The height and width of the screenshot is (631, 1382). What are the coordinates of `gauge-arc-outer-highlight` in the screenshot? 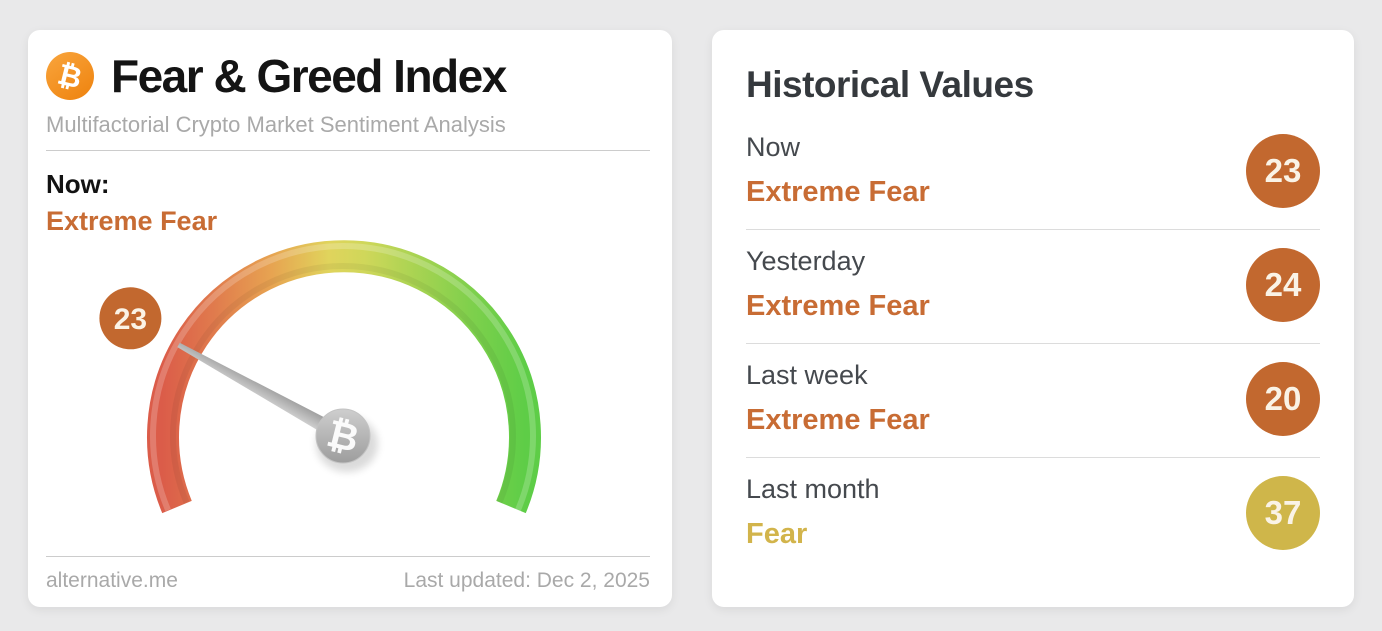 It's located at (343, 377).